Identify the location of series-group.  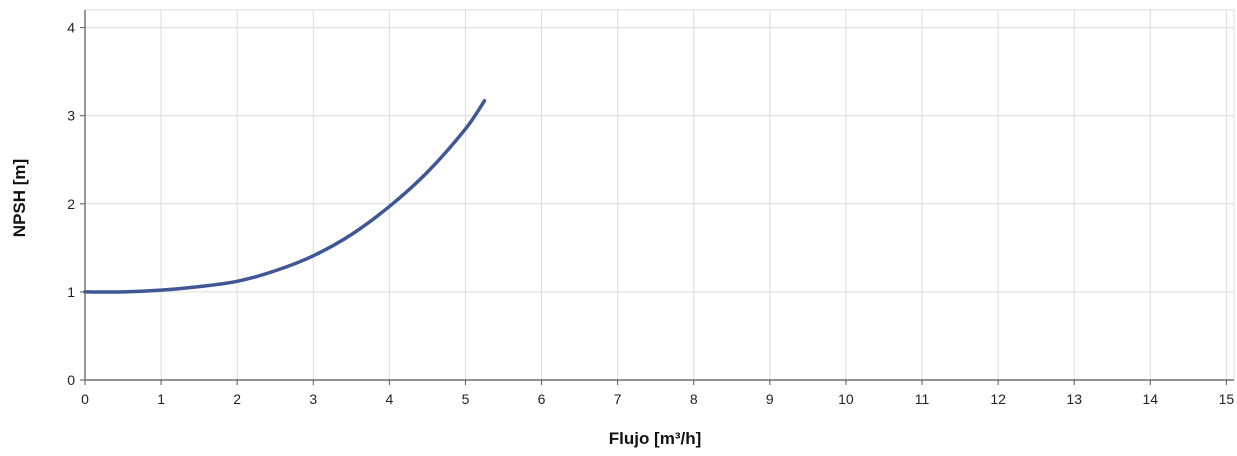
(285, 196).